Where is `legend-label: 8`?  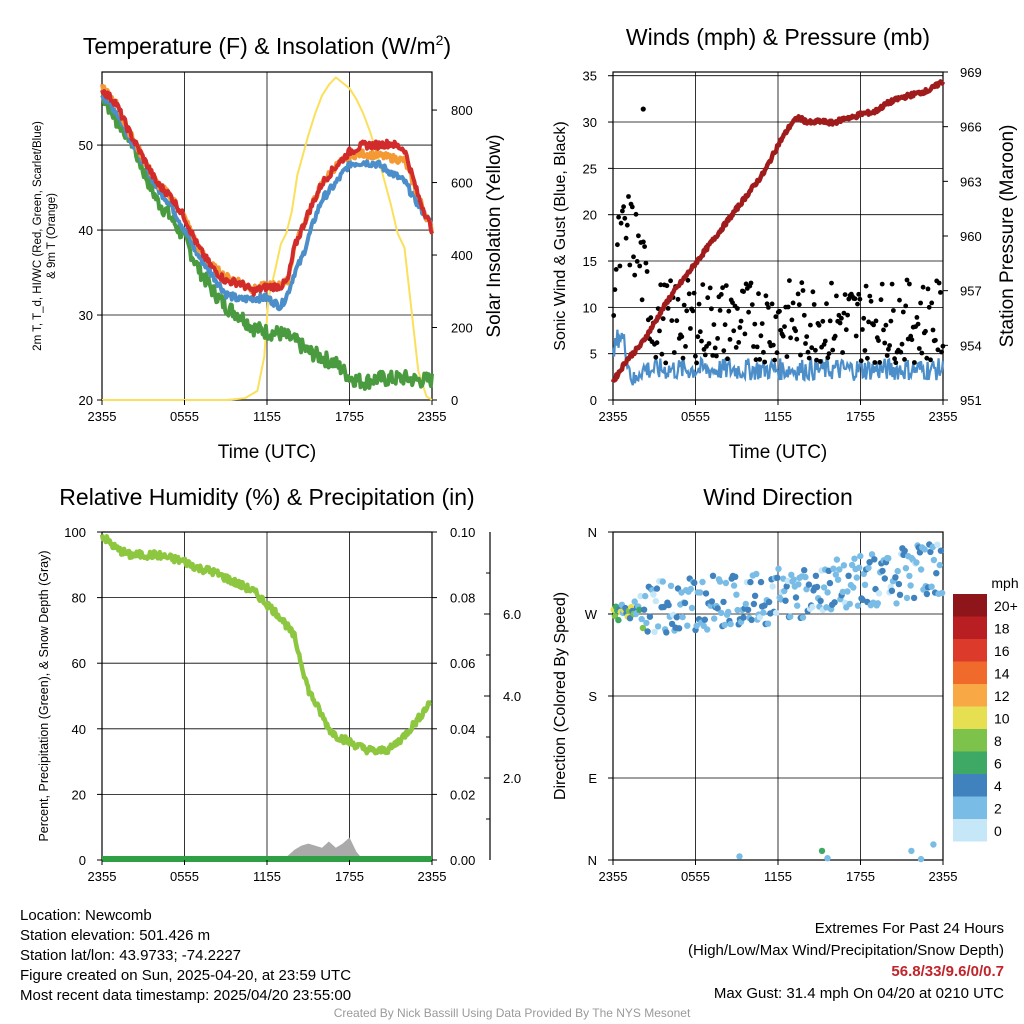
legend-label: 8 is located at coordinates (998, 741).